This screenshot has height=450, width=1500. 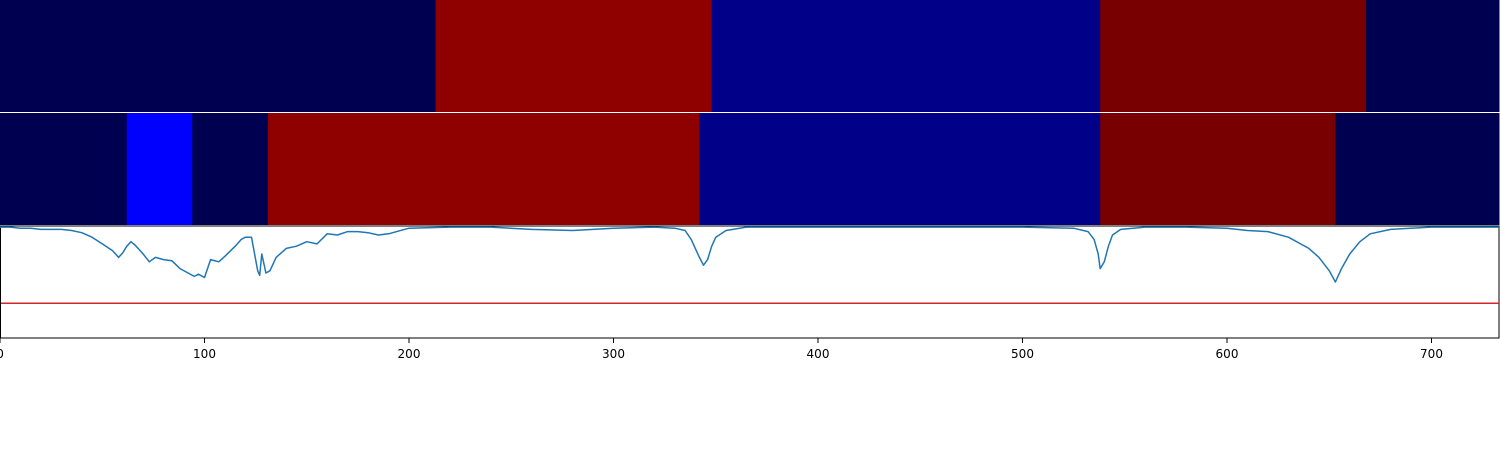 What do you see at coordinates (749, 254) in the screenshot?
I see `series-line` at bounding box center [749, 254].